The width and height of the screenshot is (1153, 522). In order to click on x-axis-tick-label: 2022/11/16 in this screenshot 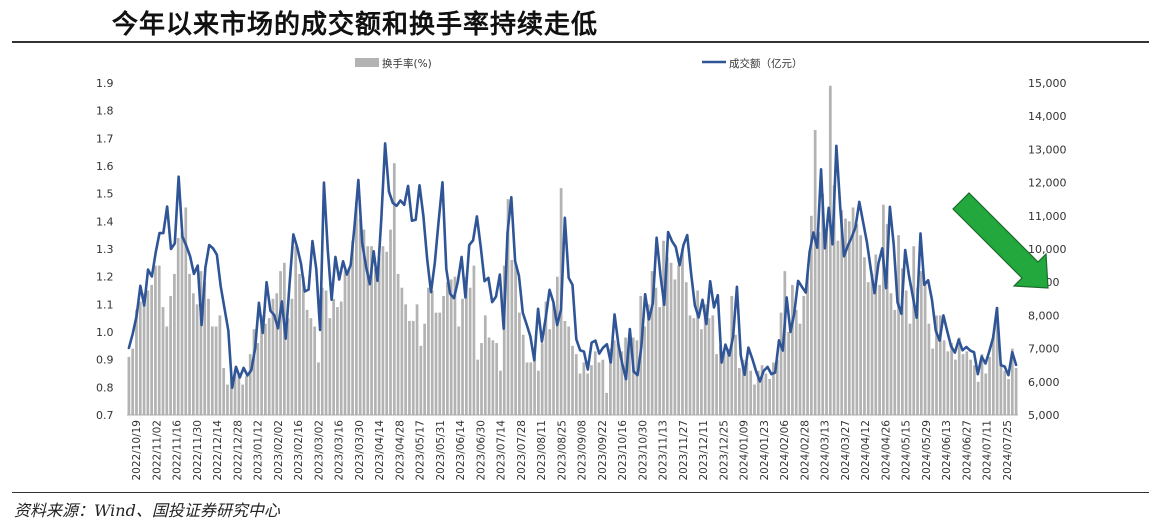, I will do `click(178, 450)`.